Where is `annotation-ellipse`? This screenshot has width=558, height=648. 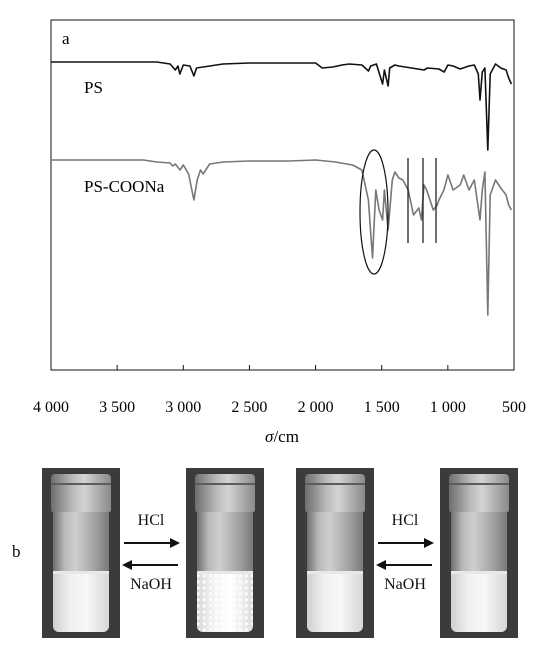
annotation-ellipse is located at coordinates (374, 212).